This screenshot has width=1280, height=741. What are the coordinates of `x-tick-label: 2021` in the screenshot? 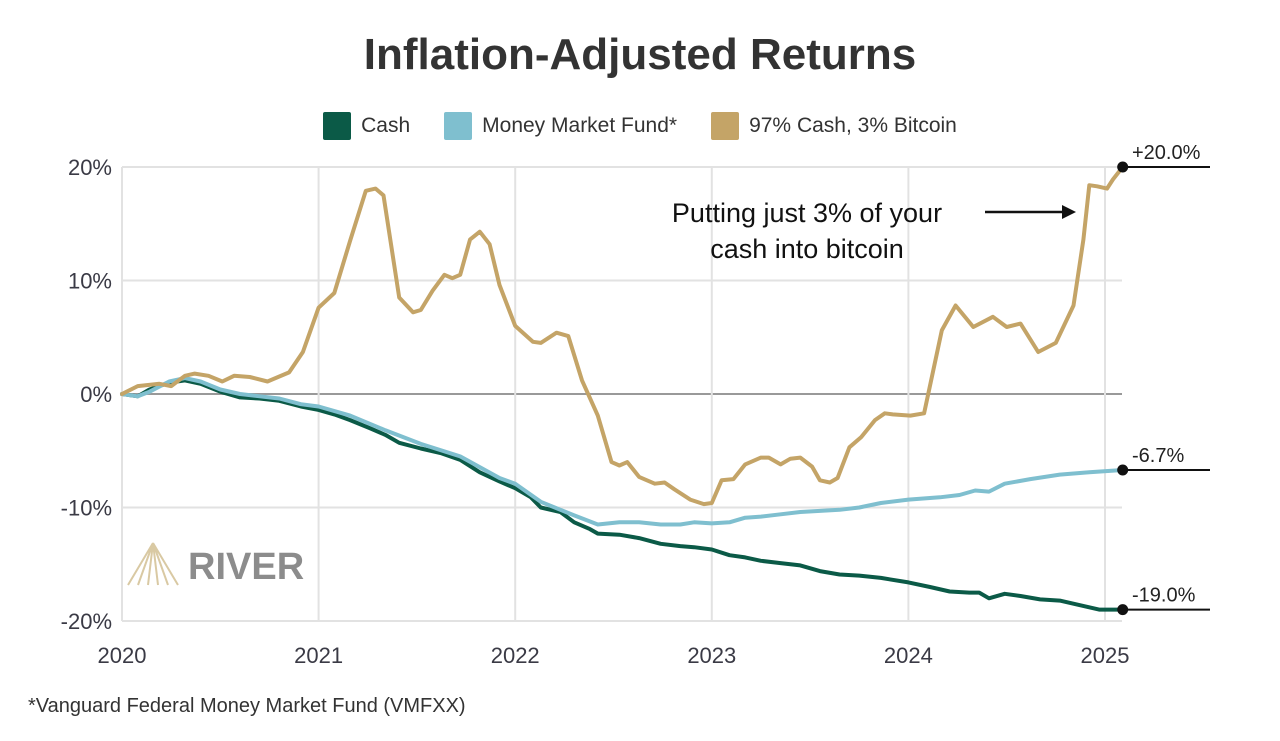 It's located at (318, 655).